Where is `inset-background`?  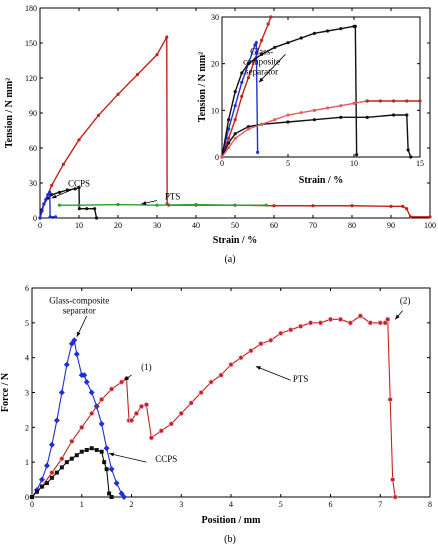 inset-background is located at coordinates (321, 87).